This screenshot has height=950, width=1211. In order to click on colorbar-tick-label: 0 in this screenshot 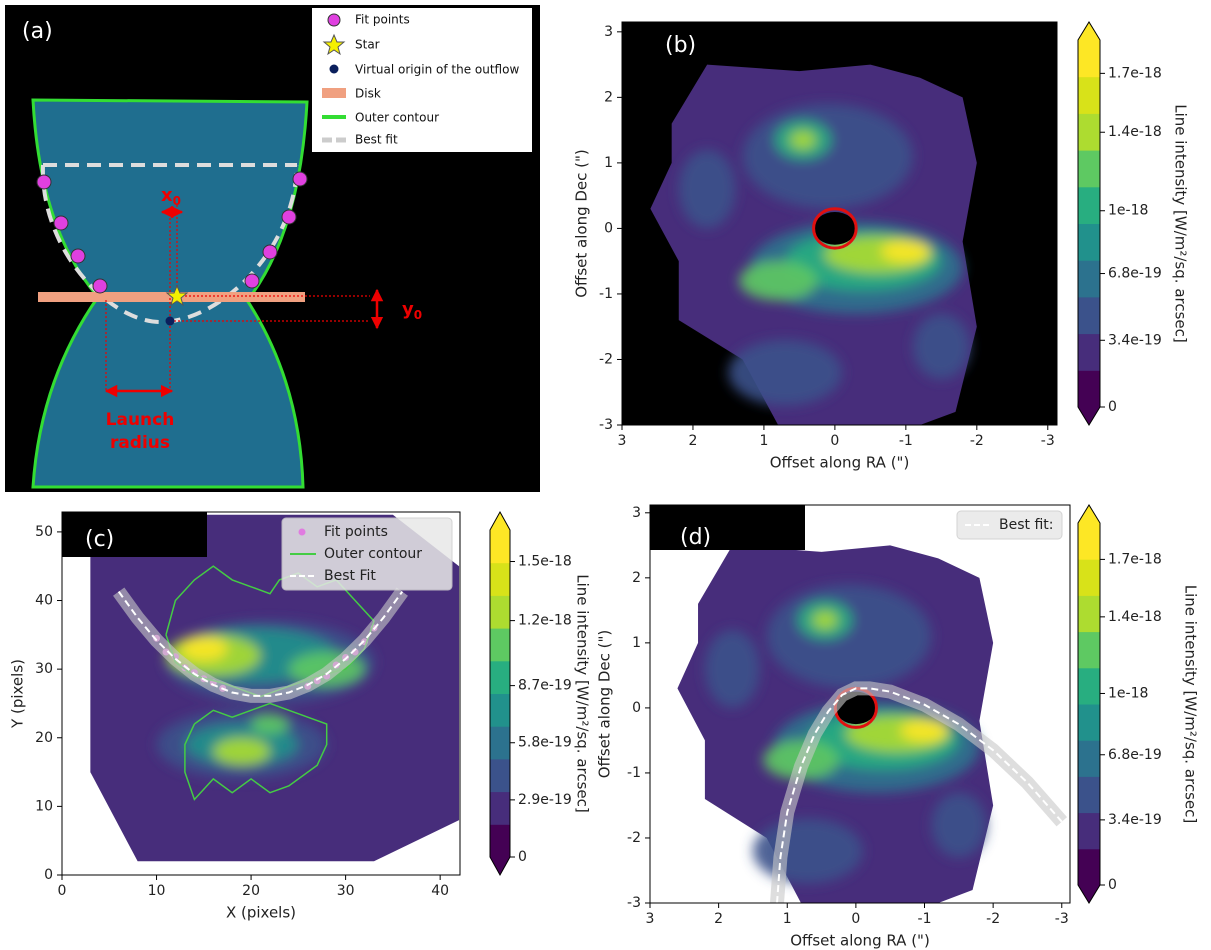, I will do `click(1112, 885)`.